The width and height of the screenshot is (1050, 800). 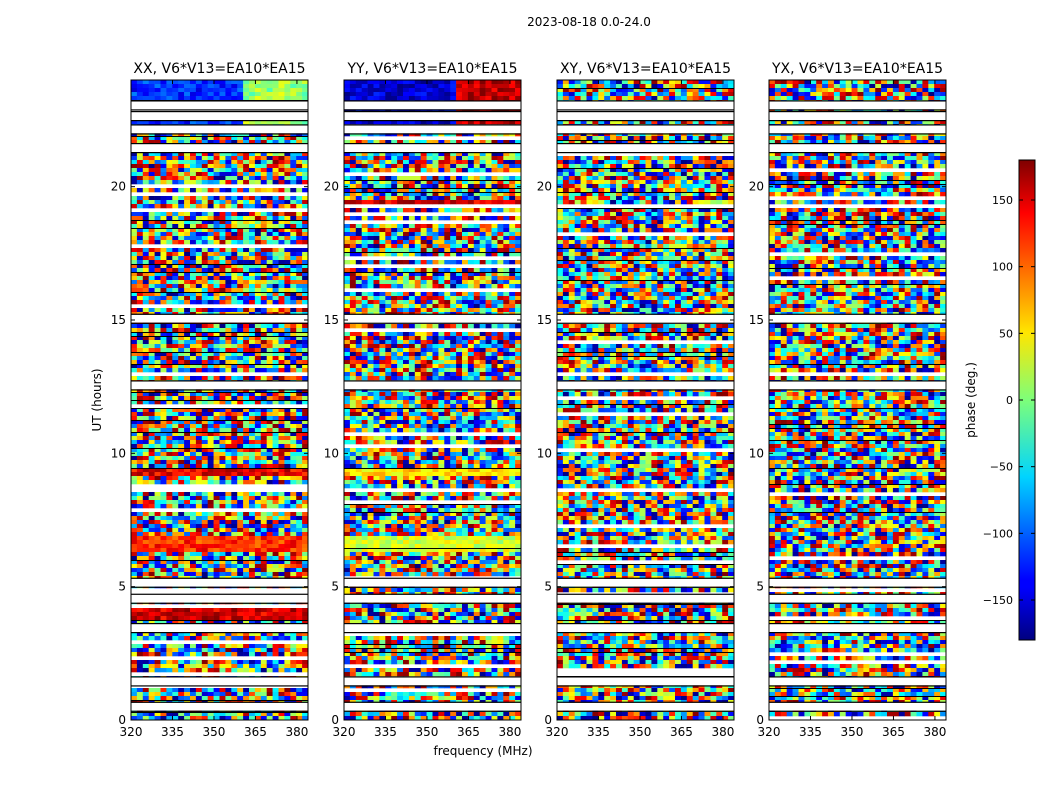 I want to click on phase-image-xx, so click(x=219, y=400).